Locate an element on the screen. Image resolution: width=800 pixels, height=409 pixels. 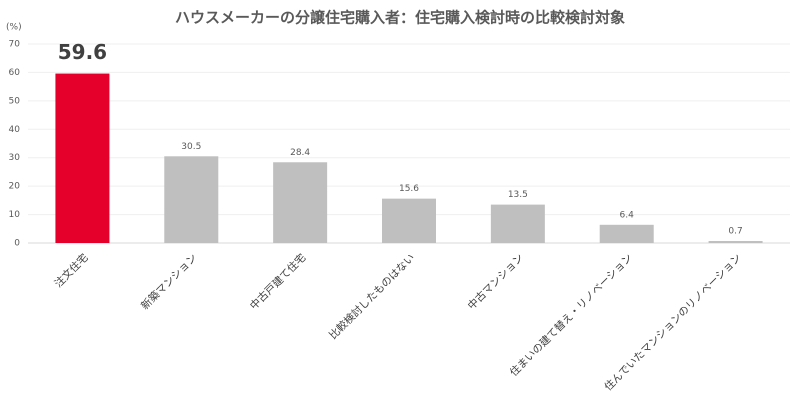
data-label: 15.6 is located at coordinates (409, 189).